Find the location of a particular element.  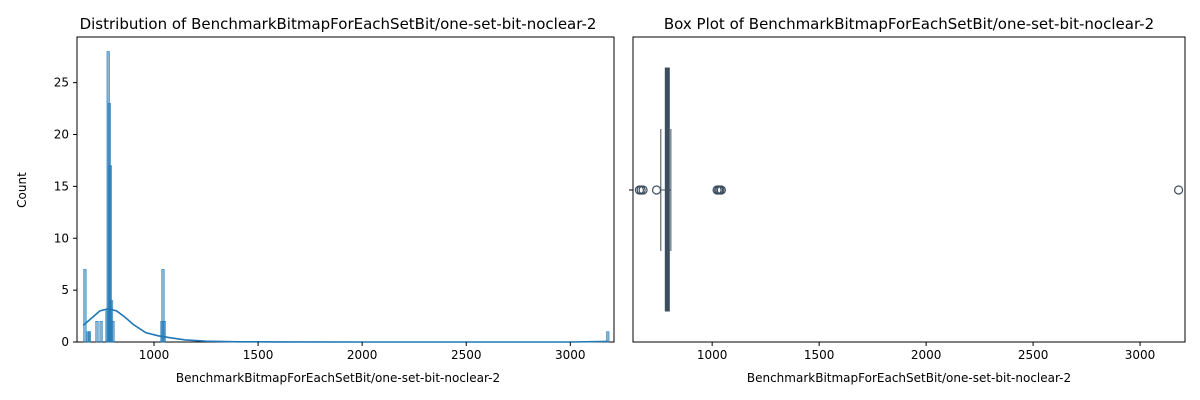

histogram-x-tick-label: 1500 is located at coordinates (258, 355).